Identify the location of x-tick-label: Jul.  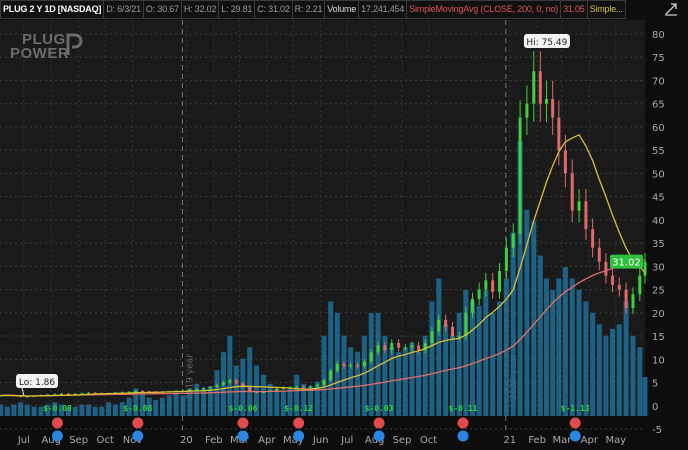
(346, 440).